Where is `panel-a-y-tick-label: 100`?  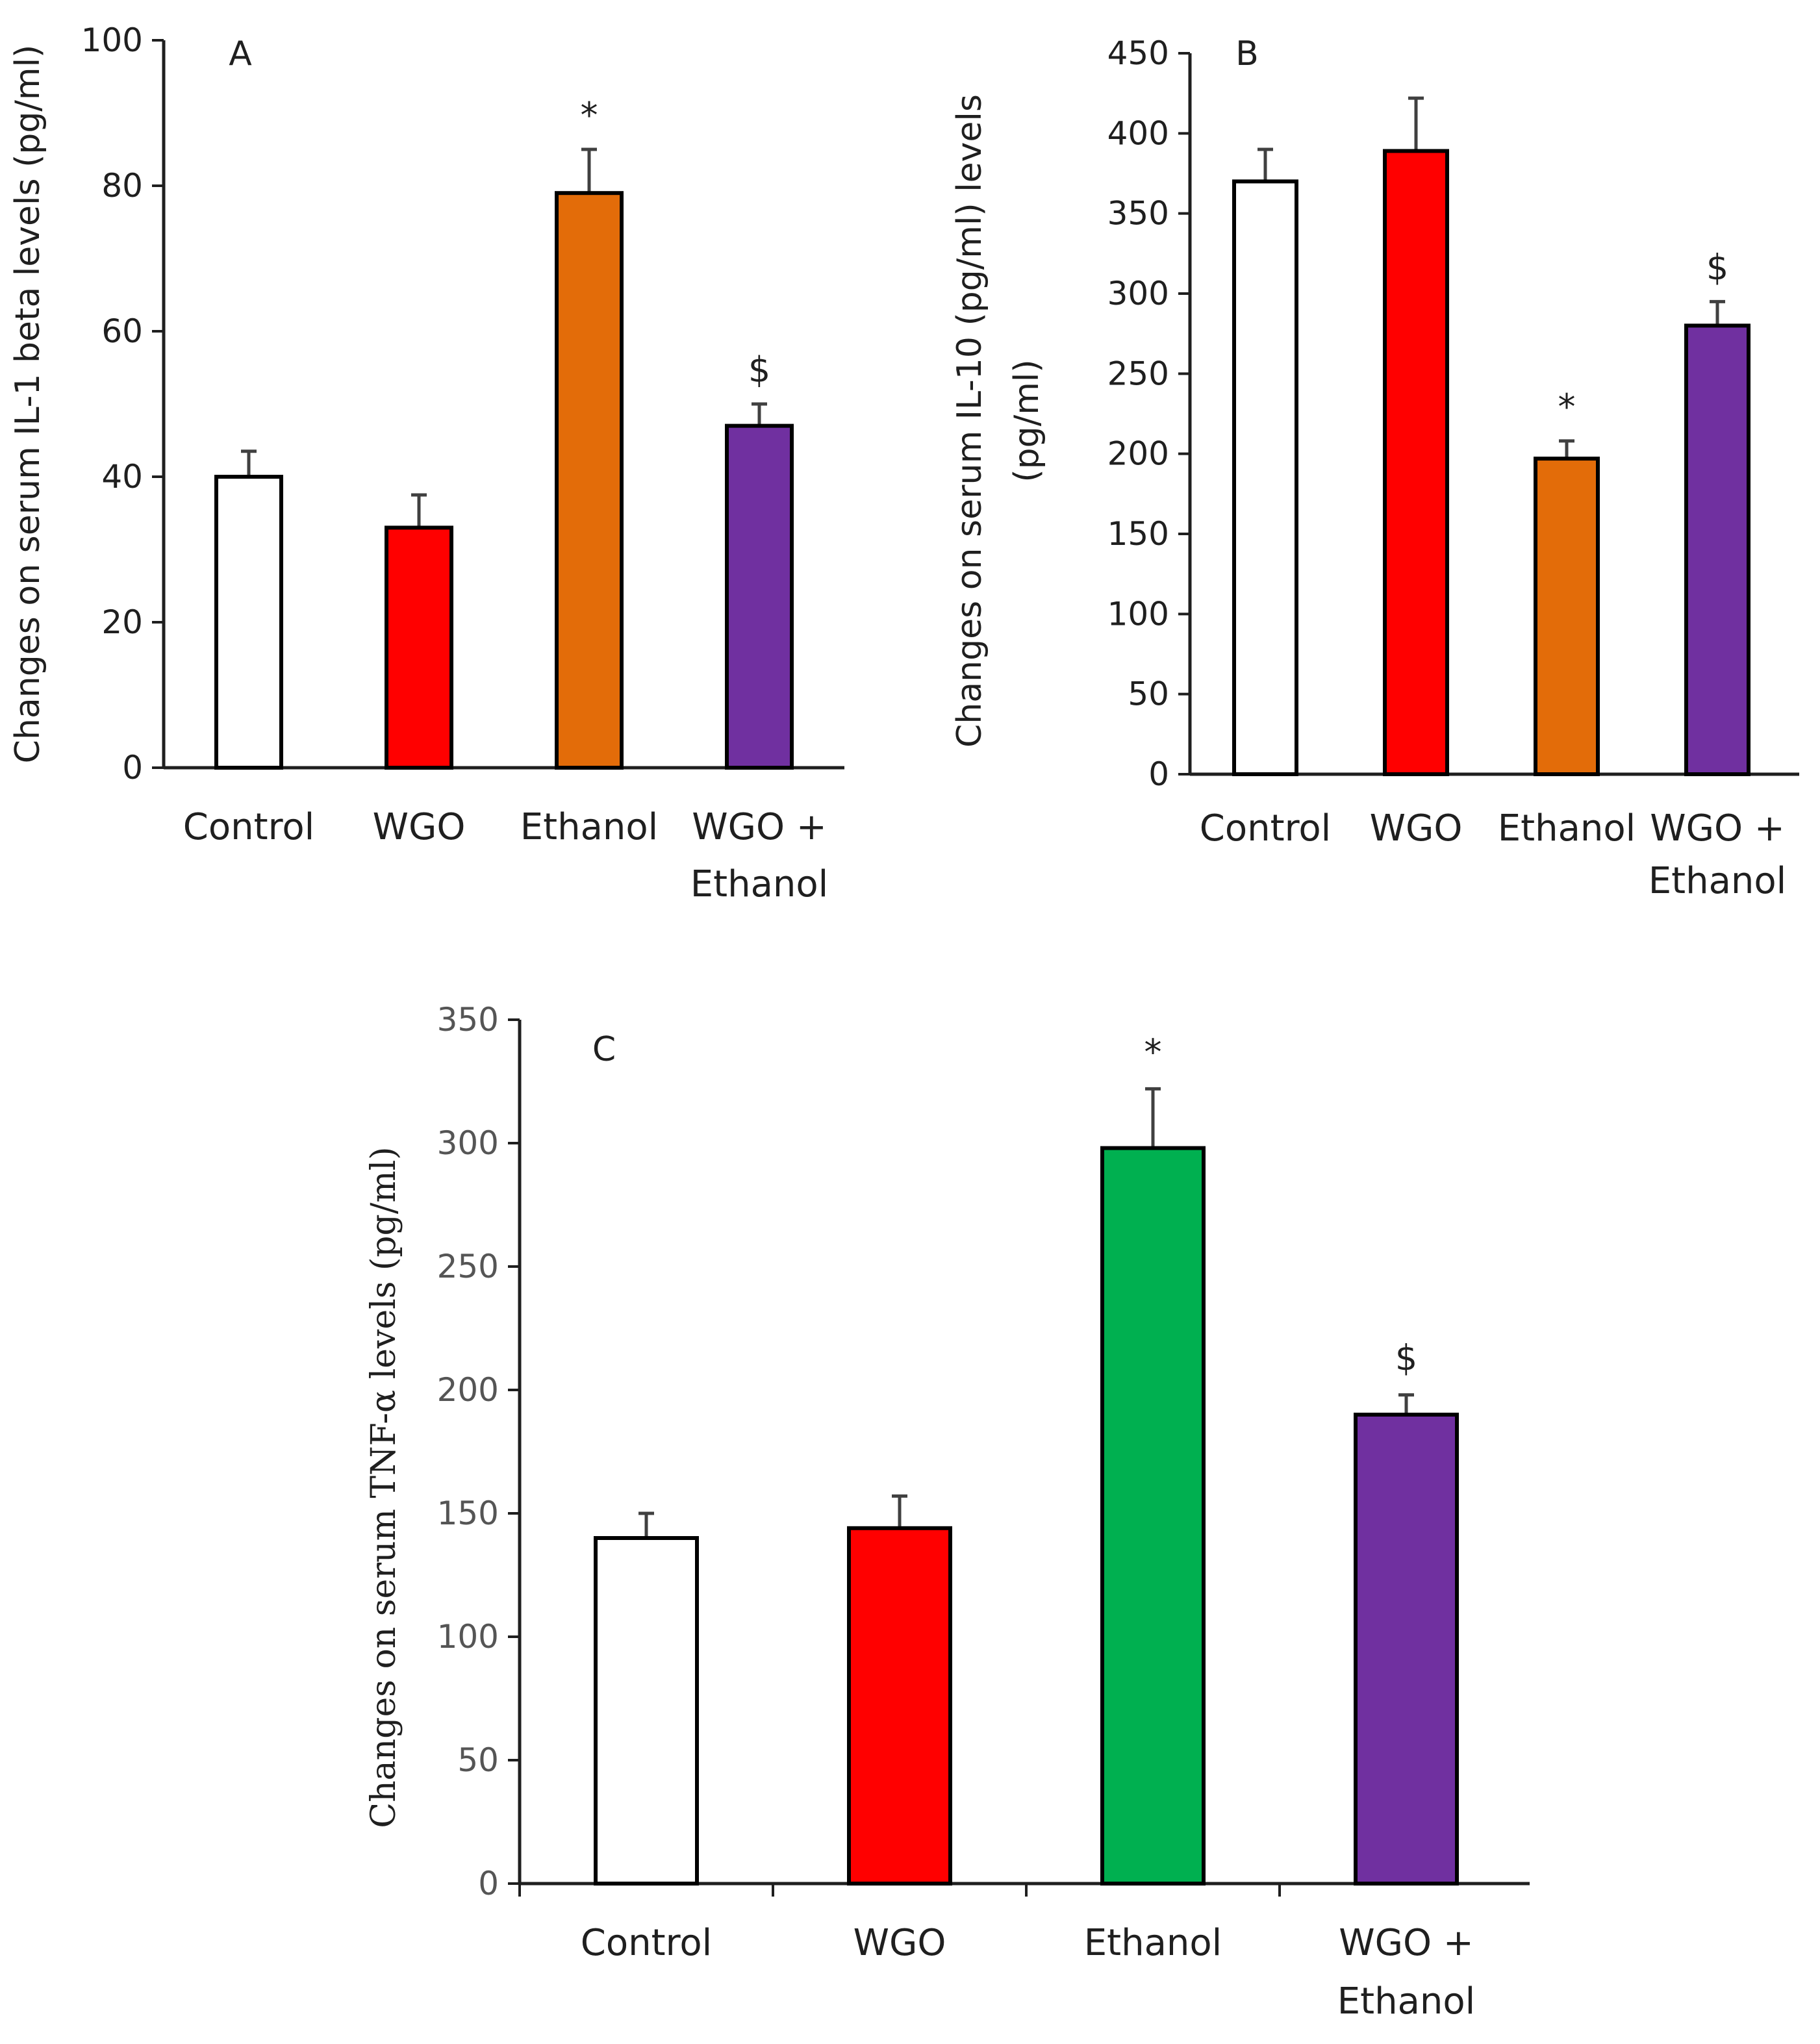
panel-a-y-tick-label: 100 is located at coordinates (112, 40).